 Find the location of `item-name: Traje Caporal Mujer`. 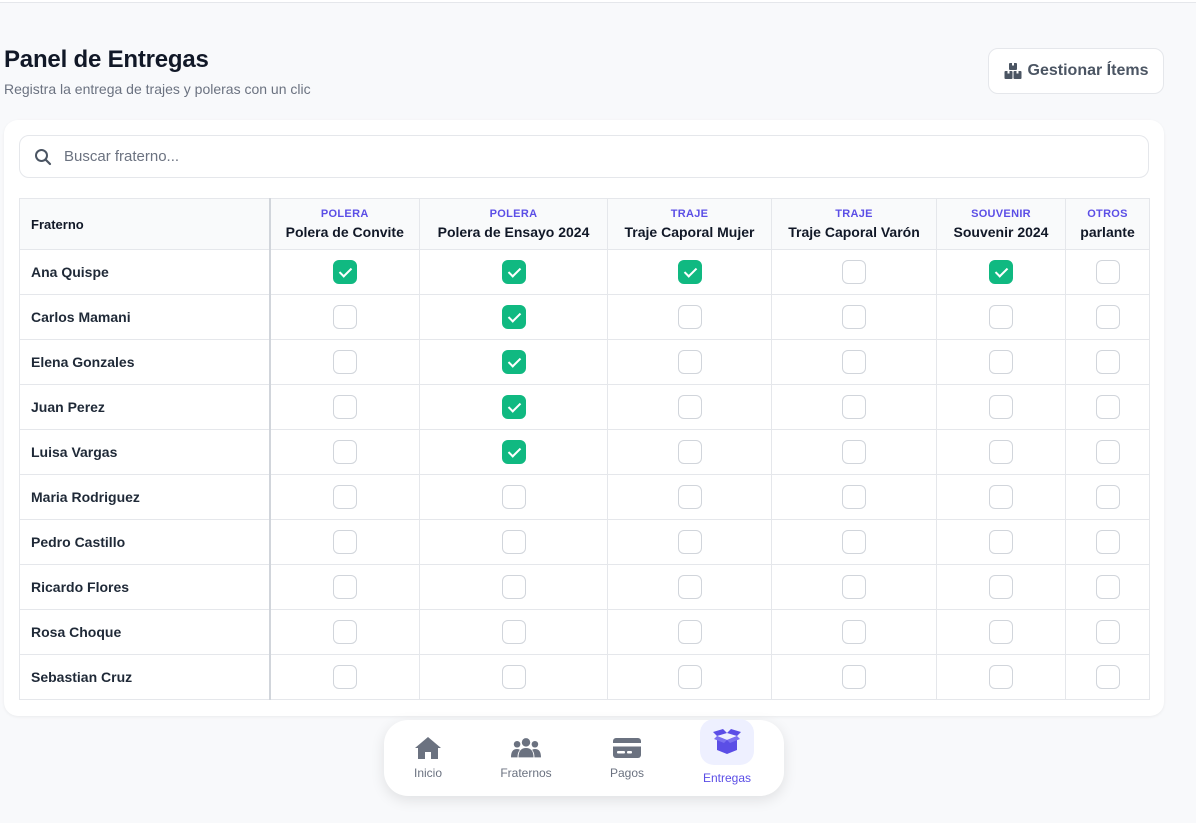

item-name: Traje Caporal Mujer is located at coordinates (689, 231).